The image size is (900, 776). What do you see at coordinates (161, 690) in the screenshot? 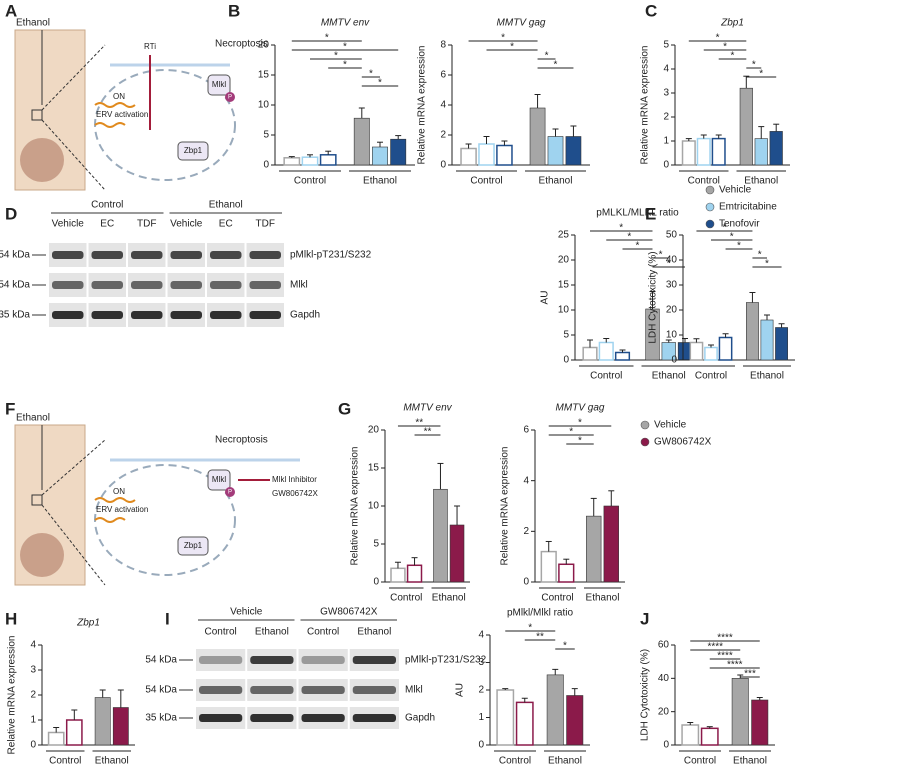
I see `blot-size: 54 kDa` at bounding box center [161, 690].